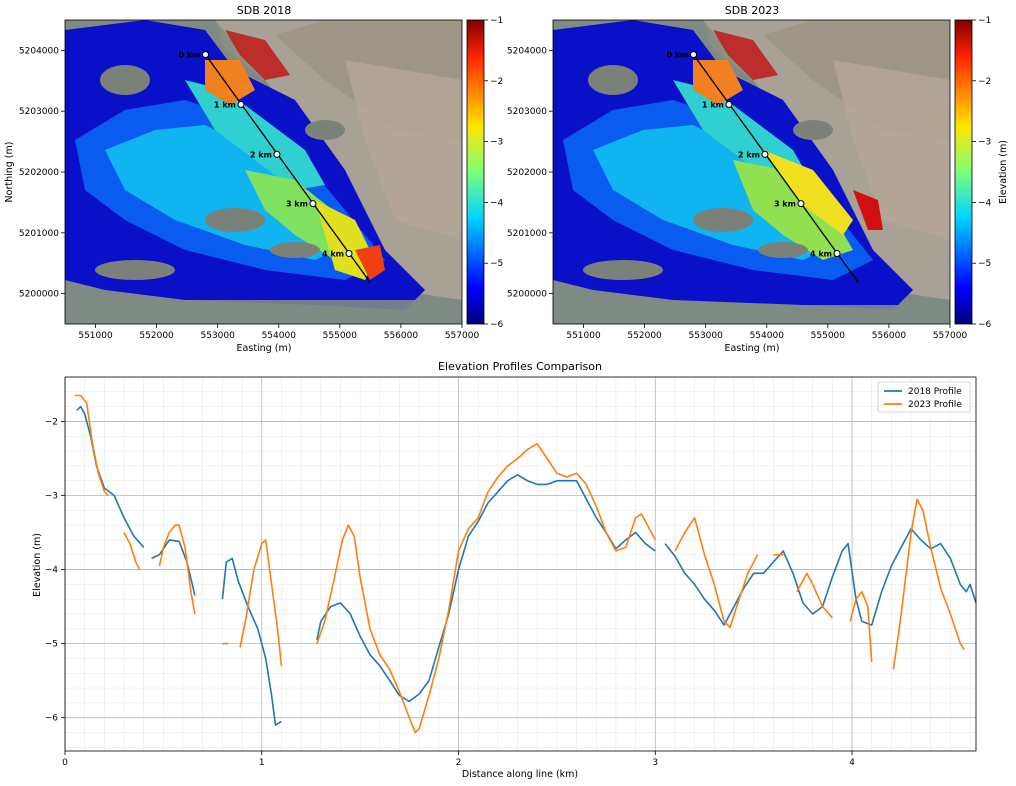 This screenshot has height=786, width=1016. I want to click on y-axis-ticks: −2 −3 −4 −5 −6, so click(55, 570).